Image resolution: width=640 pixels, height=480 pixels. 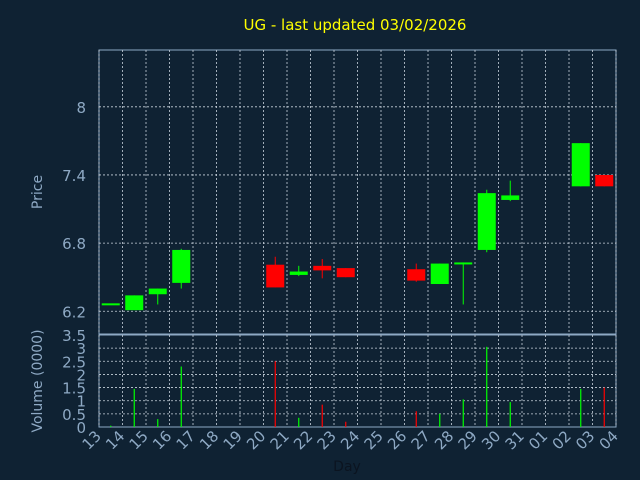 What do you see at coordinates (74, 362) in the screenshot?
I see `volume-tick-label: 2.5` at bounding box center [74, 362].